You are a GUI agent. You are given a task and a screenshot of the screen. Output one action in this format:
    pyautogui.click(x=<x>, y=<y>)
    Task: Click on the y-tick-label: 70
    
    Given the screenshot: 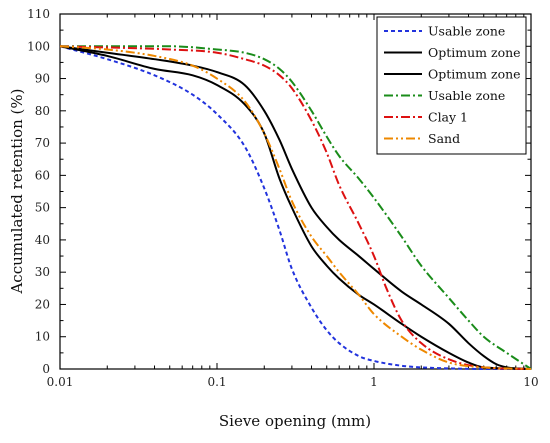 What is the action you would take?
    pyautogui.click(x=42, y=143)
    